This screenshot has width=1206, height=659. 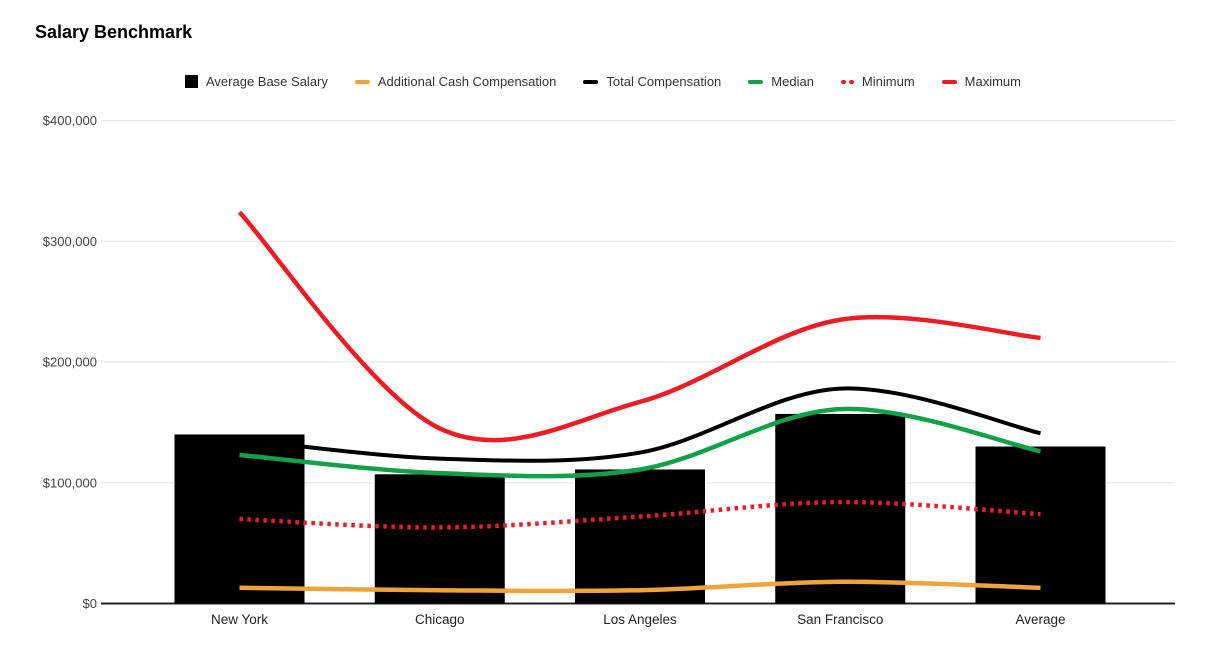 What do you see at coordinates (847, 81) in the screenshot?
I see `legend-dotted-line-swatch-icon` at bounding box center [847, 81].